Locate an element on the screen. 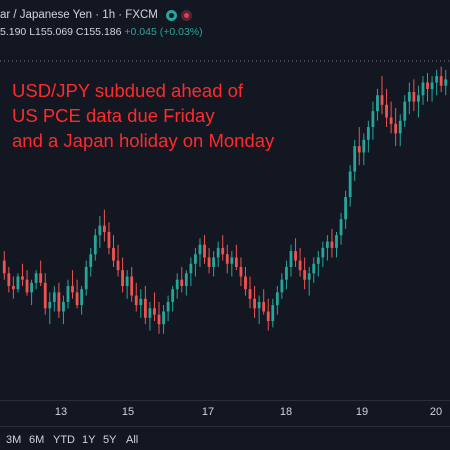 This screenshot has height=450, width=450. annotation-line-3: and a Japan holiday on Monday is located at coordinates (143, 140).